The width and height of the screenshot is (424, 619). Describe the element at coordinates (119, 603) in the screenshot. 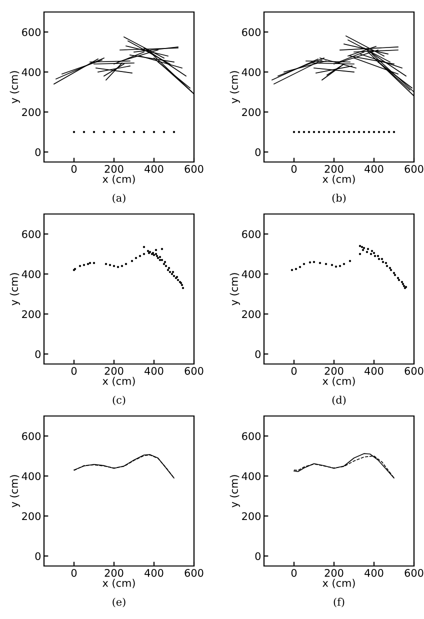

I see `text: (e)` at that location.